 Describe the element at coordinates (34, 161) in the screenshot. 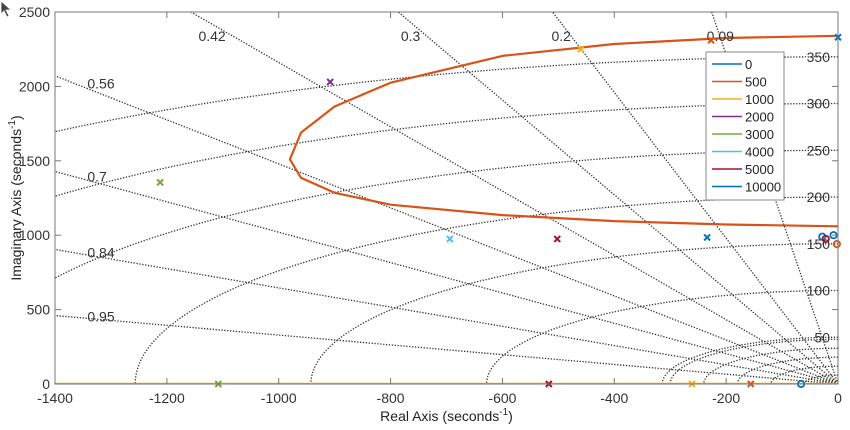

I see `y-tick-label: 1500` at that location.